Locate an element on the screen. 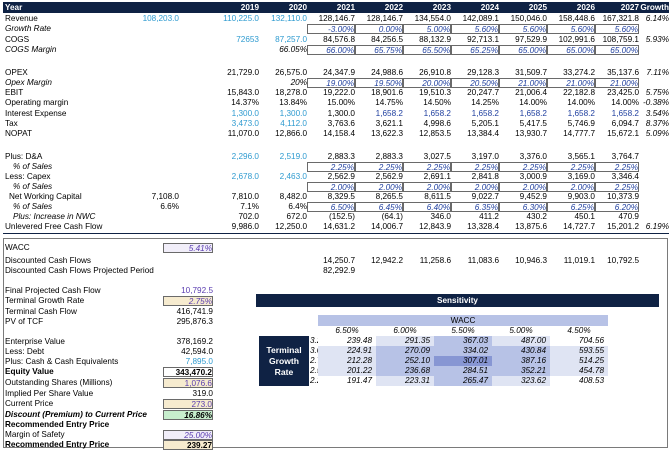  cell: 6.30% is located at coordinates (523, 207).